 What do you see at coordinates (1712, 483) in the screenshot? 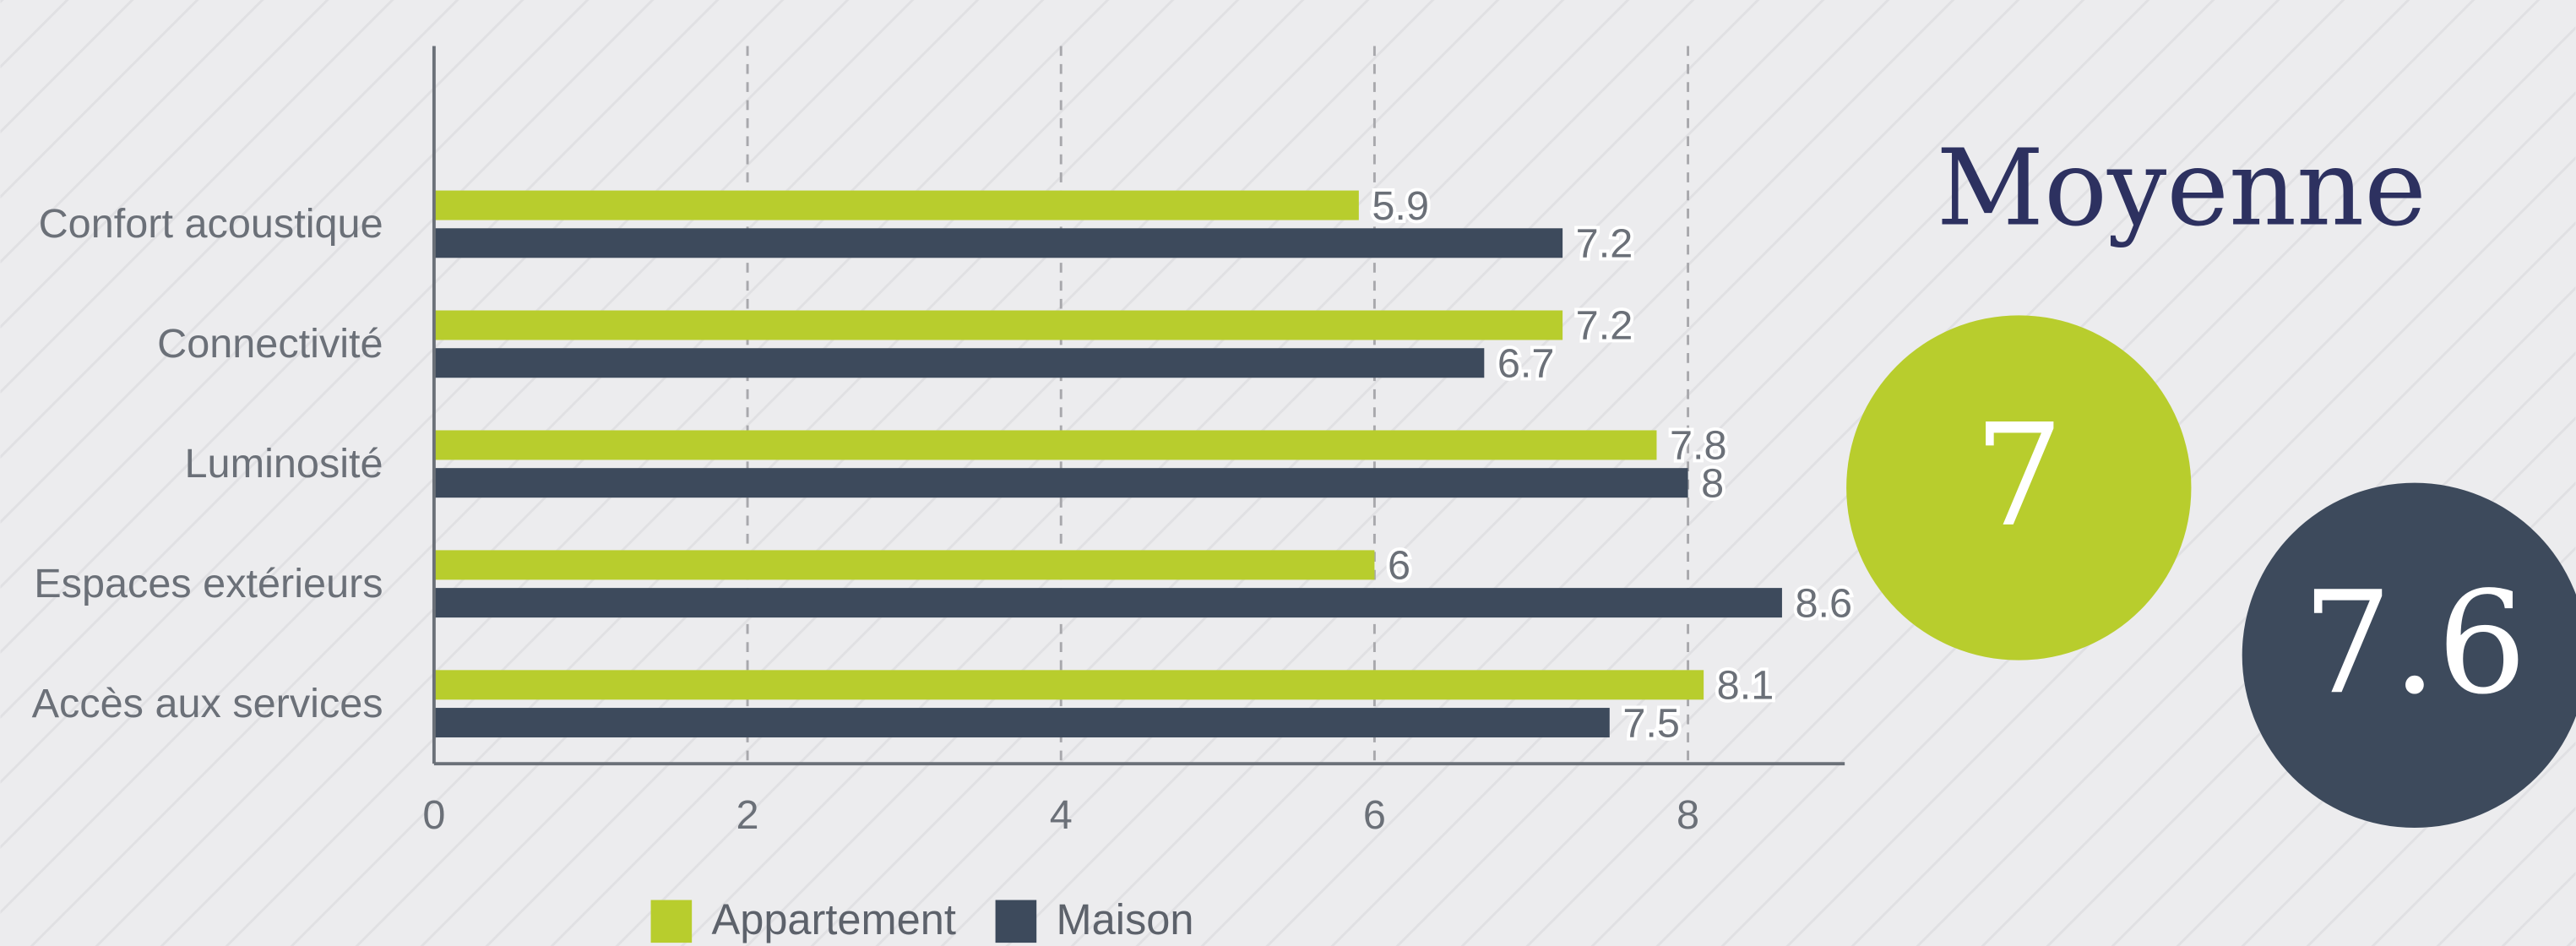
I see `value-label: 8` at bounding box center [1712, 483].